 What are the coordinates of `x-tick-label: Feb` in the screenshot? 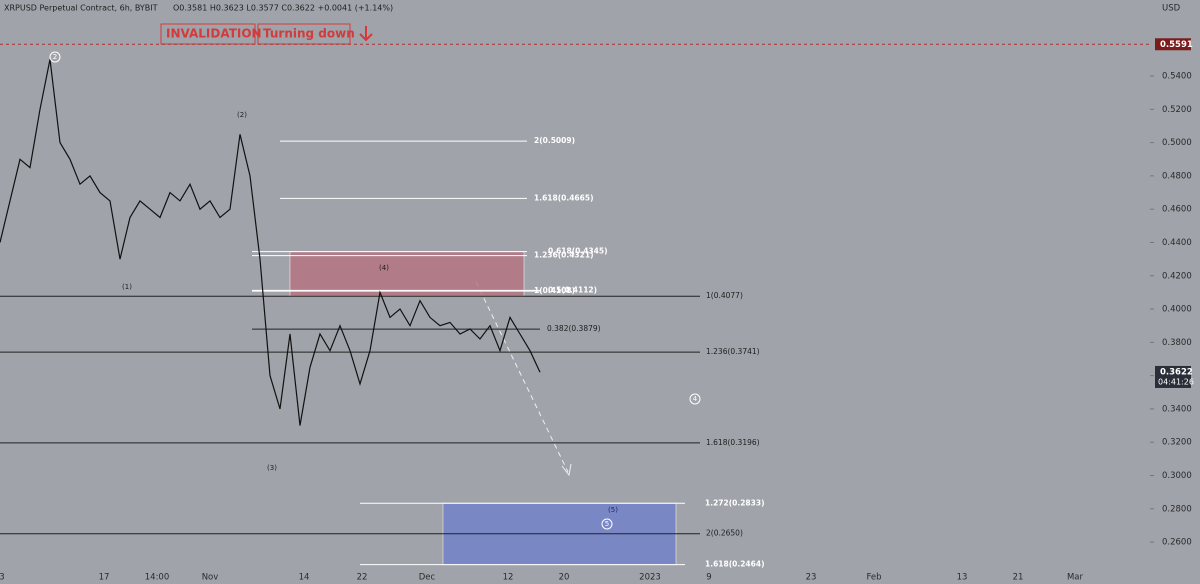 It's located at (873, 578).